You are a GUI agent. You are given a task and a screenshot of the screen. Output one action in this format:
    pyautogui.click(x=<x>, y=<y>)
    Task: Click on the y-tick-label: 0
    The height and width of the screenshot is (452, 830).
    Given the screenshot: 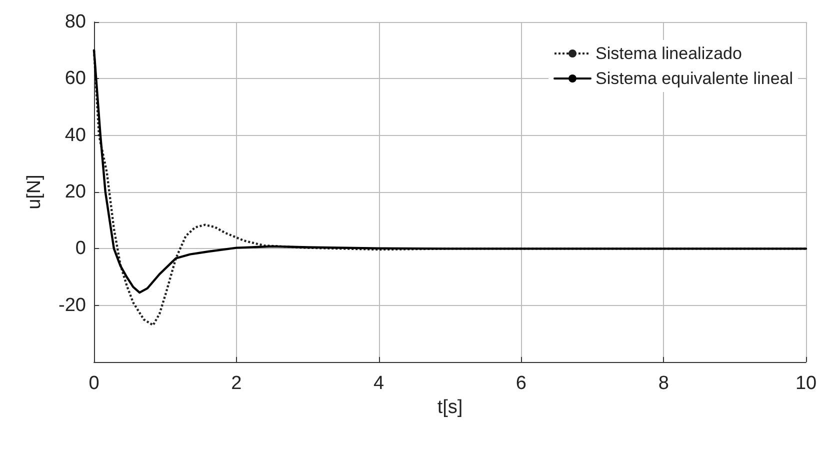 What is the action you would take?
    pyautogui.click(x=80, y=249)
    